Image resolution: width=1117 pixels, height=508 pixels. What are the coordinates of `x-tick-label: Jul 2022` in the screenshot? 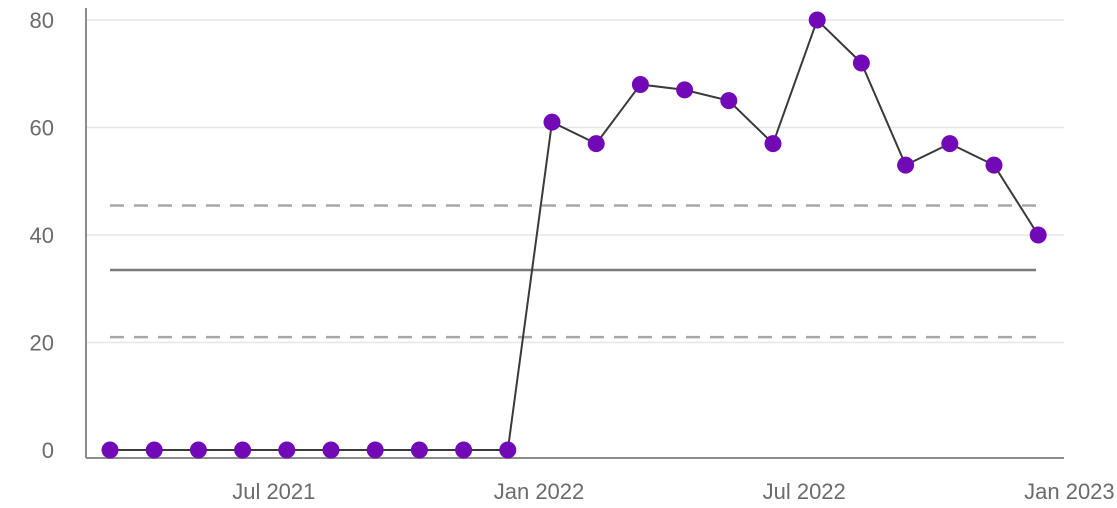 It's located at (804, 491).